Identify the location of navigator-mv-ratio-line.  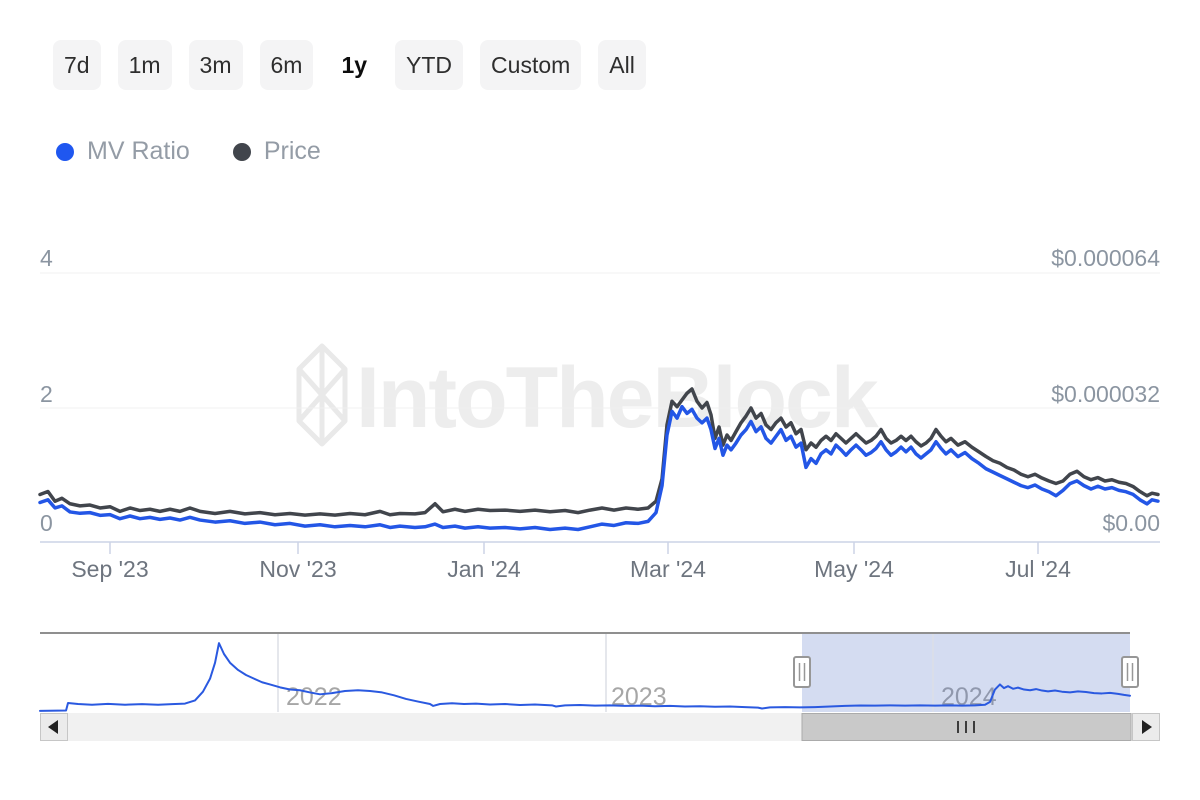
(585, 677).